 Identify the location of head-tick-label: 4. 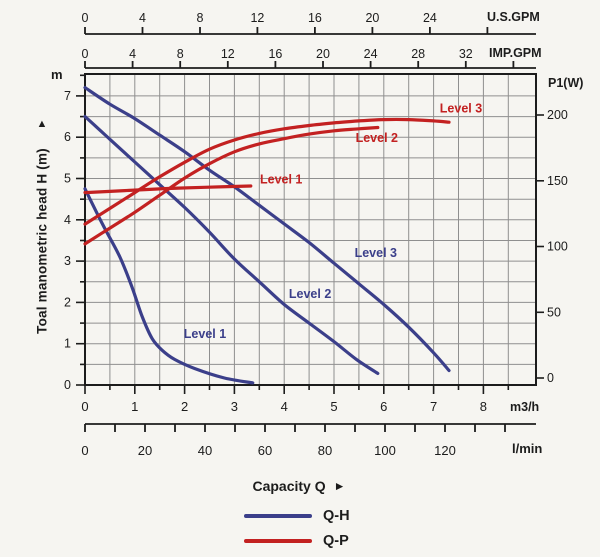
(67, 220).